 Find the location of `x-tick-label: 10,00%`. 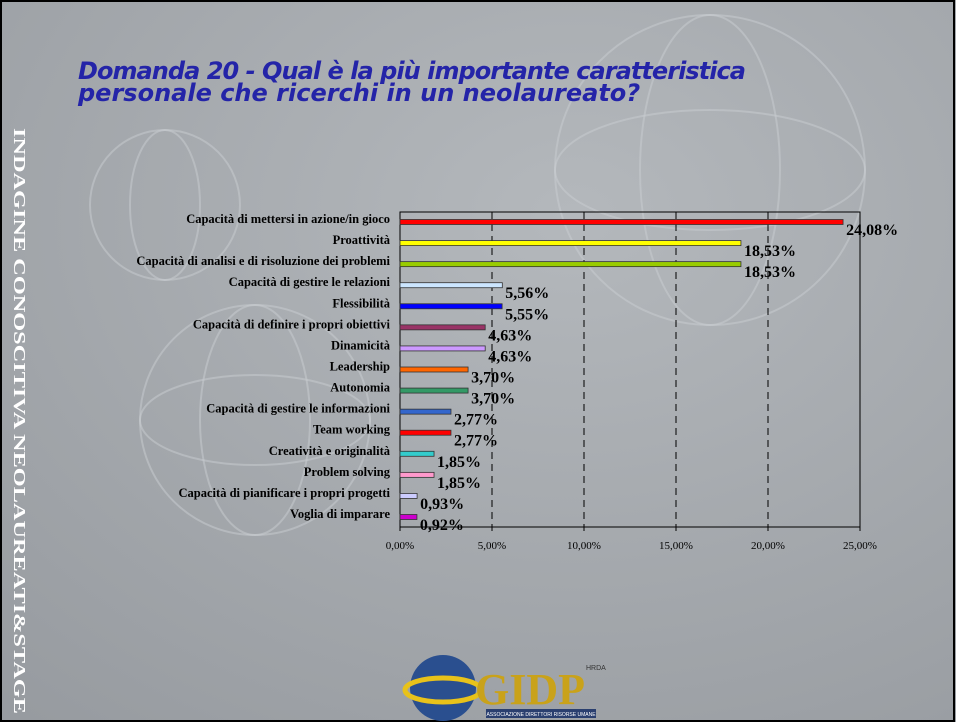

x-tick-label: 10,00% is located at coordinates (584, 546).